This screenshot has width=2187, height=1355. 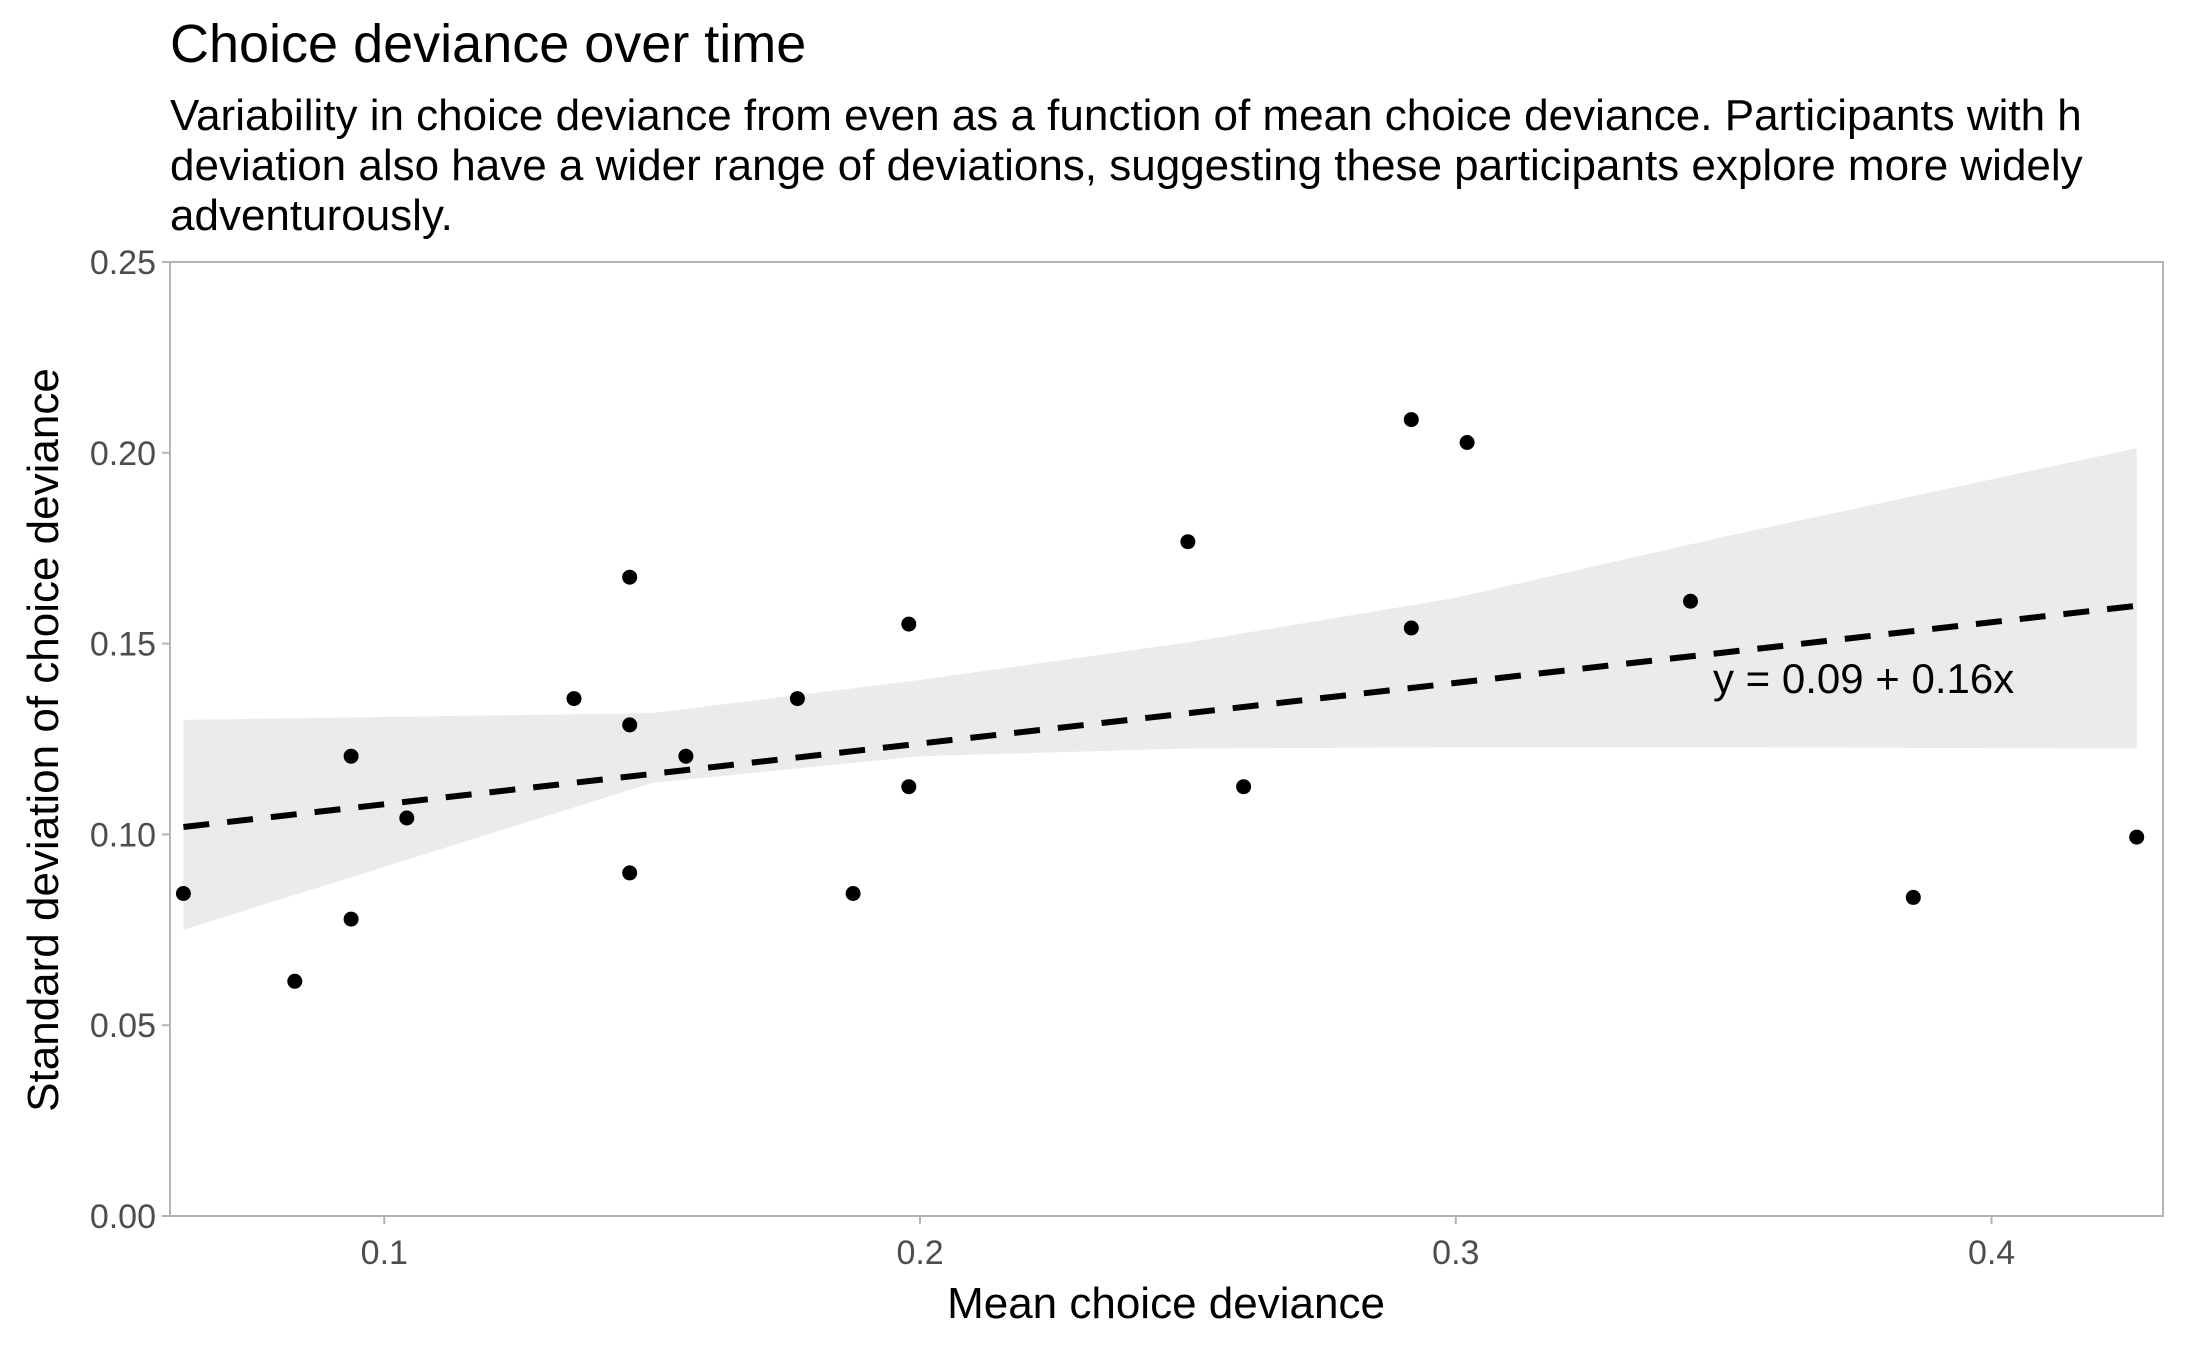 What do you see at coordinates (919, 1253) in the screenshot?
I see `x-tick-label: 0.2` at bounding box center [919, 1253].